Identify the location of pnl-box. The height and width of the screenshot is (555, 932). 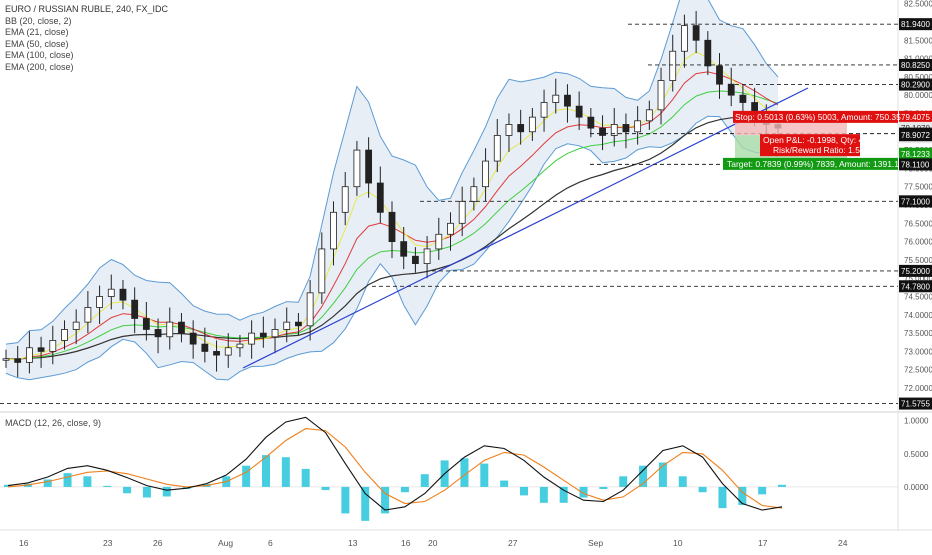
(810, 145).